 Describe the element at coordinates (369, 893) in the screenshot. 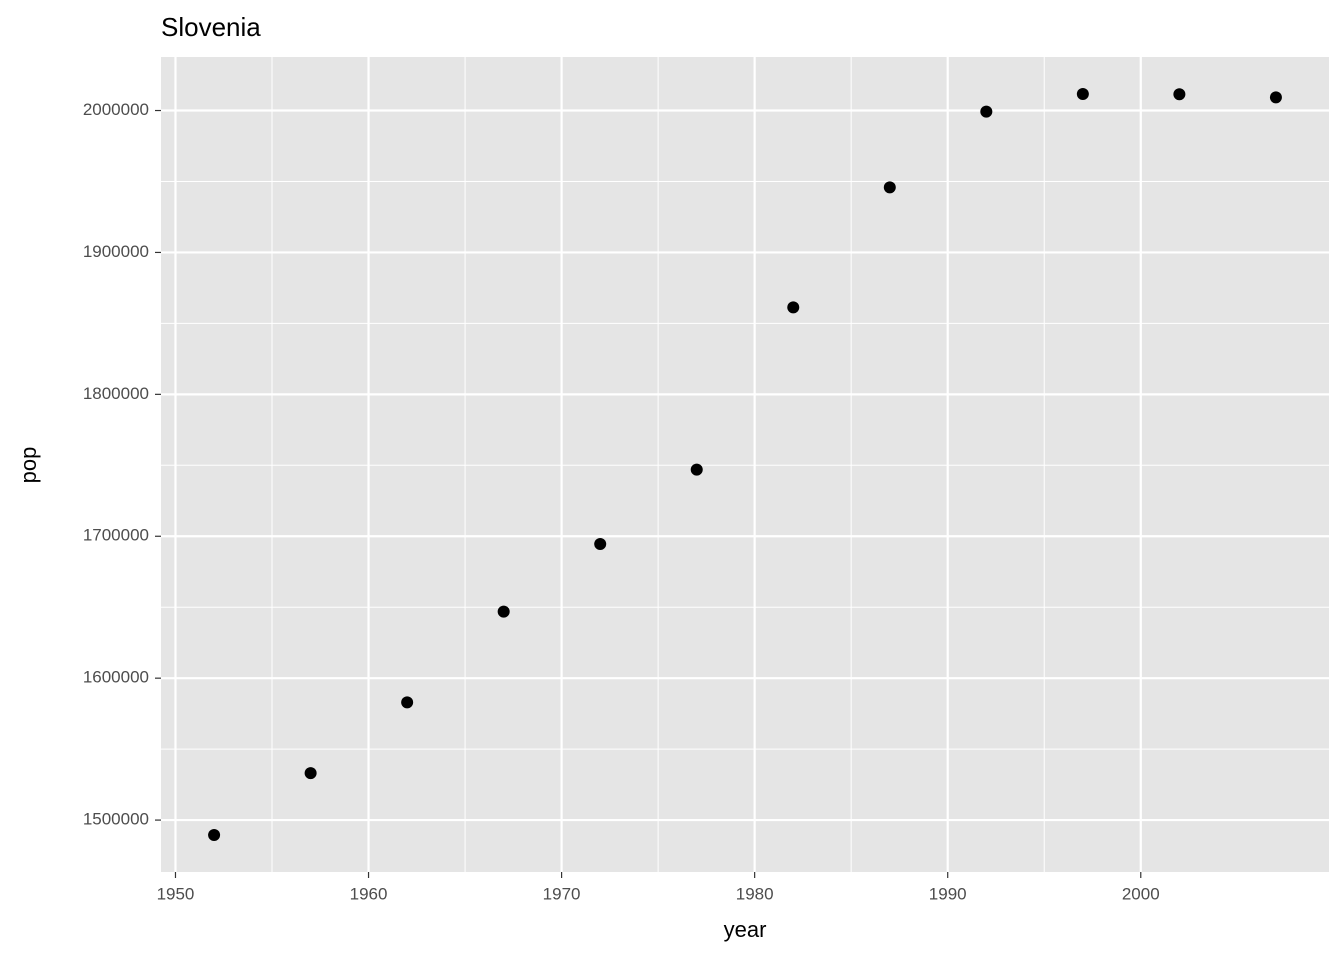

I see `x-tick-label: 1960` at that location.